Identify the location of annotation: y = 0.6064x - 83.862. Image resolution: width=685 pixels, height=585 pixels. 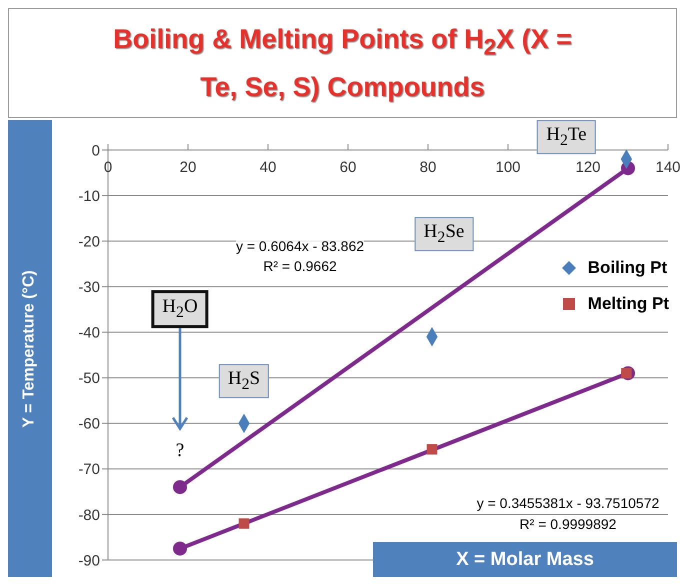
(300, 246).